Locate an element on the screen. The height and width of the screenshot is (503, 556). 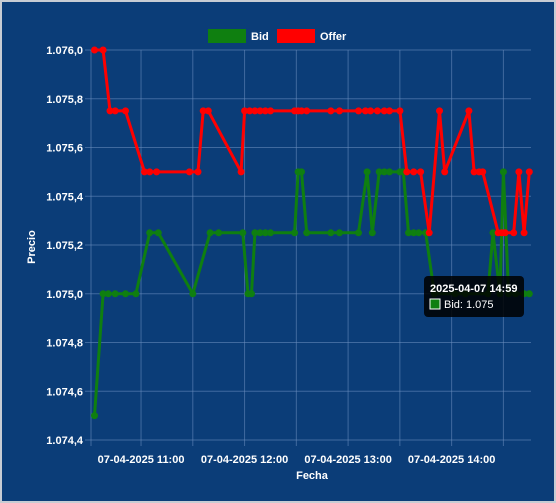
tooltip-title: 2025-04-07 14:59 is located at coordinates (473, 289).